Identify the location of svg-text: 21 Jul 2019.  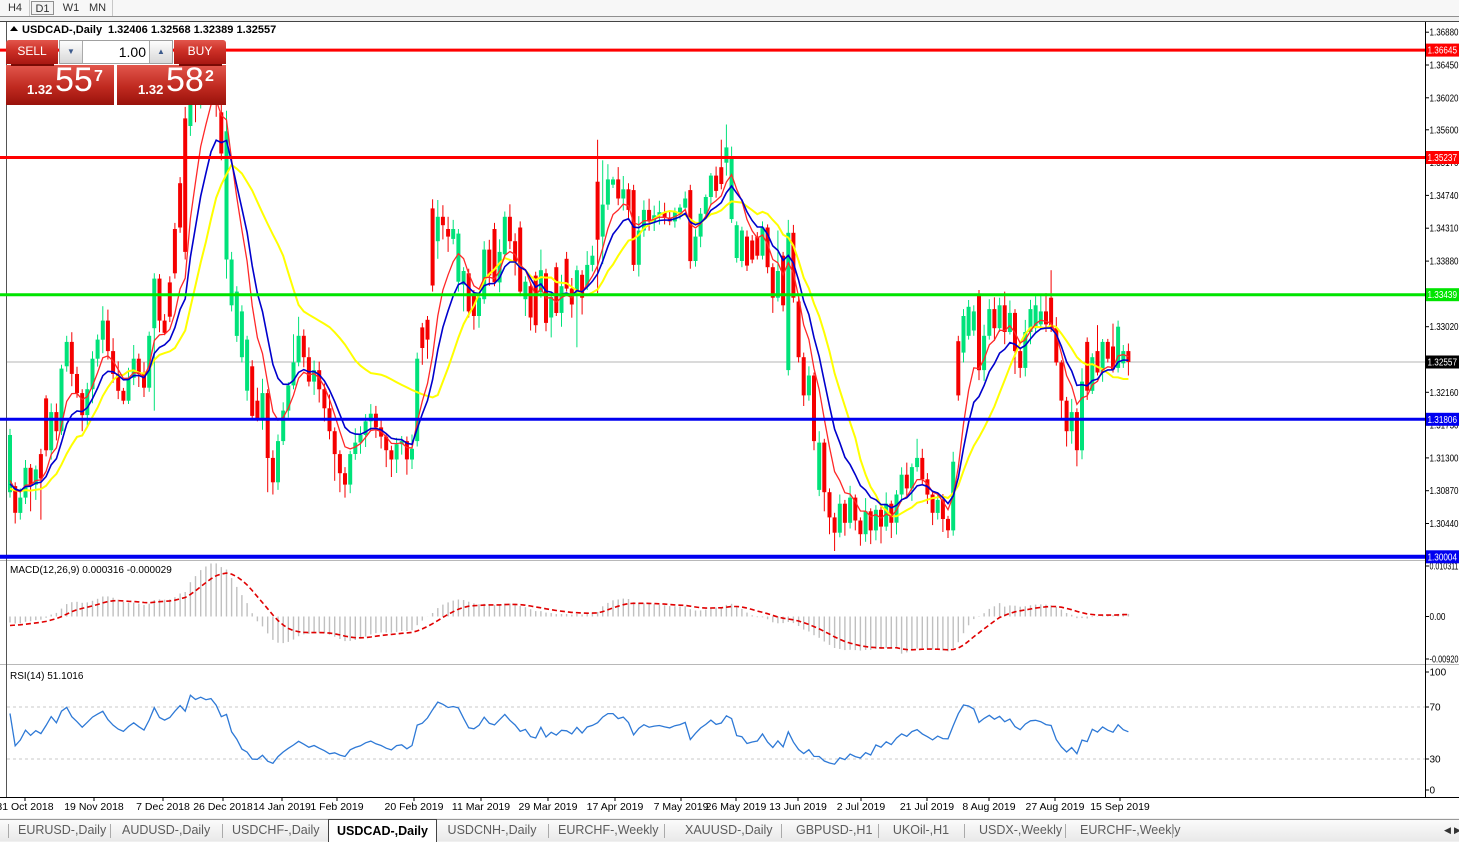
(927, 807).